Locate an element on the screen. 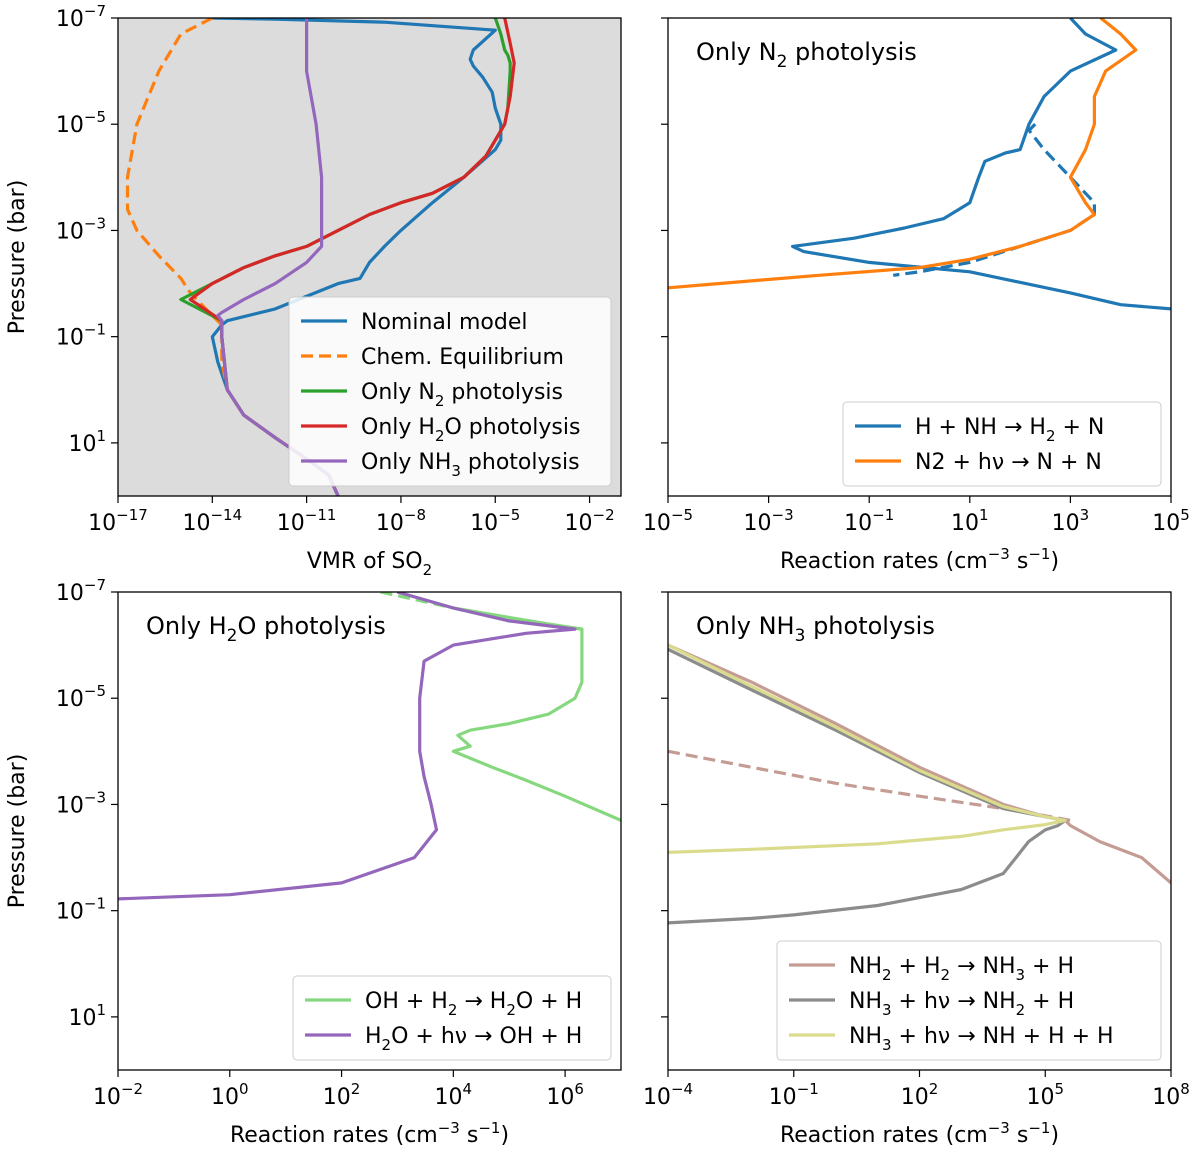  panel-title: Only NH3 photolysis is located at coordinates (815, 629).